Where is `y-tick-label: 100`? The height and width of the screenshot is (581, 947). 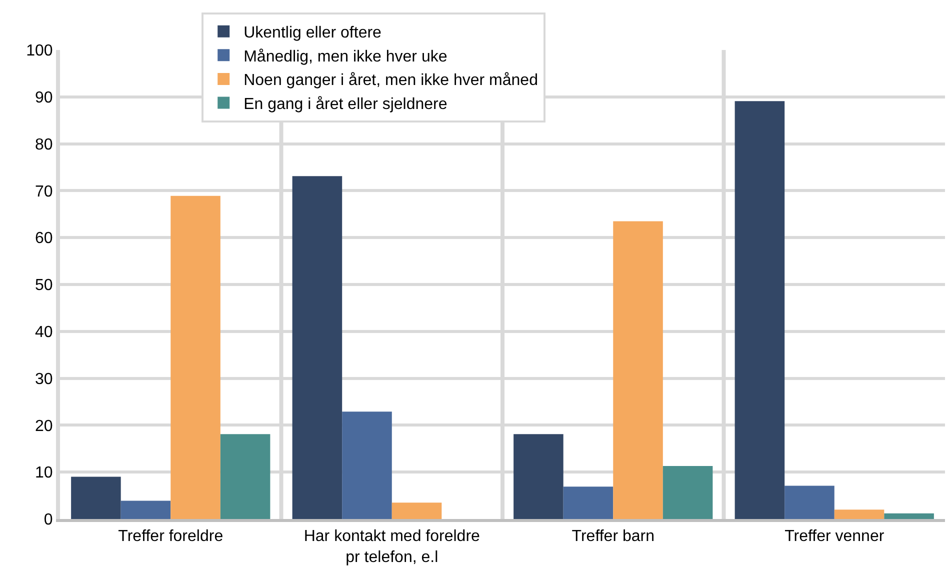
y-tick-label: 100 is located at coordinates (39, 51).